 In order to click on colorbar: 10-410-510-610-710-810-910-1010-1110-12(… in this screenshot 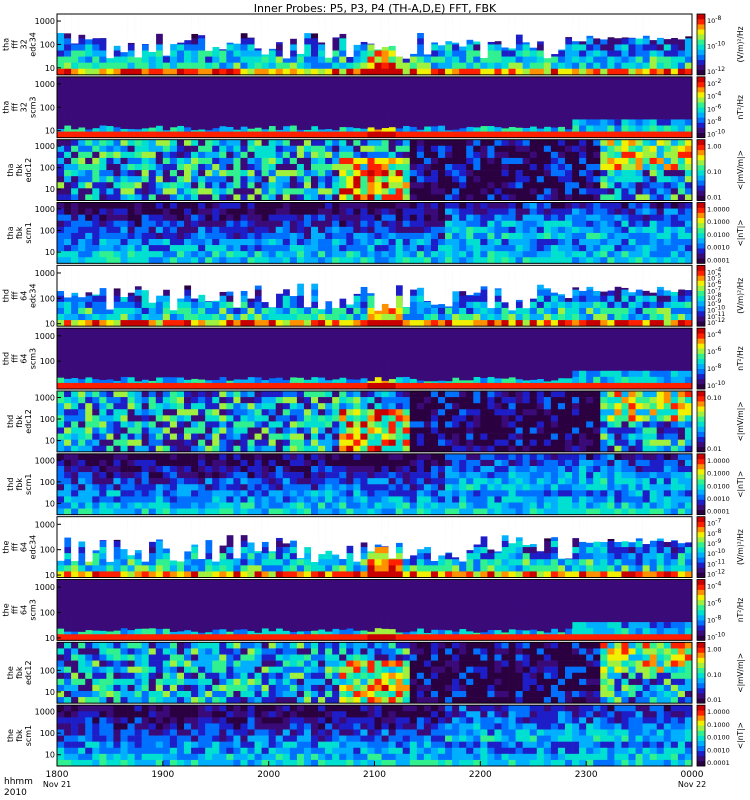, I will do `click(720, 295)`.